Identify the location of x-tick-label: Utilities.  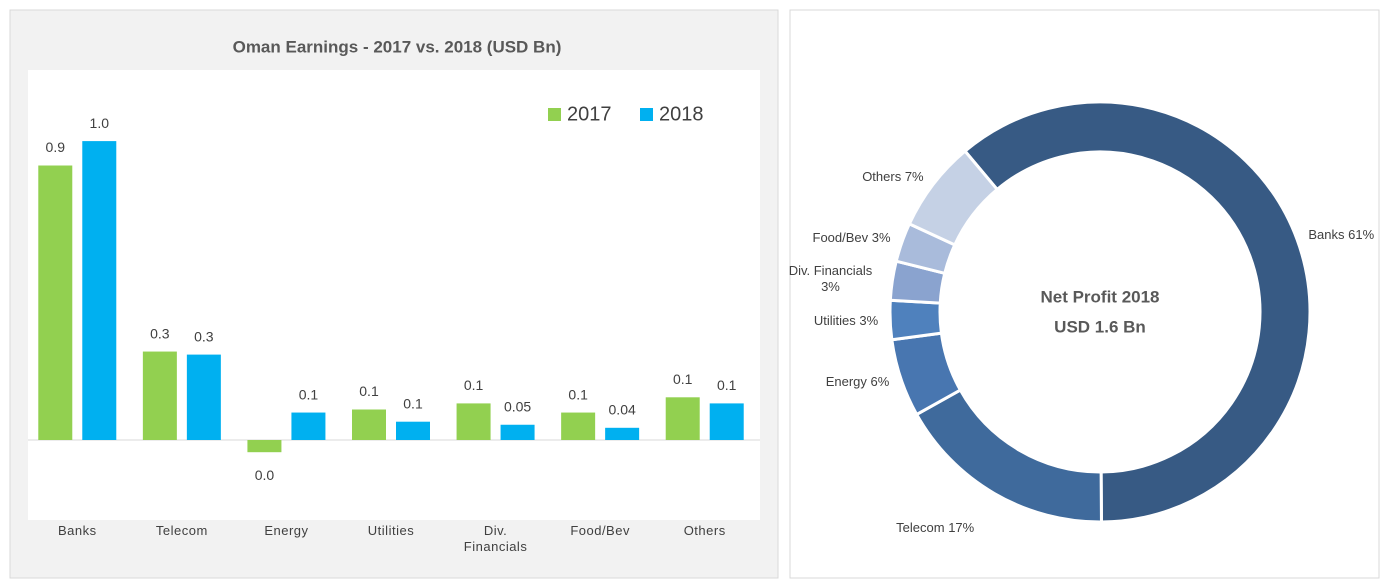
(391, 530).